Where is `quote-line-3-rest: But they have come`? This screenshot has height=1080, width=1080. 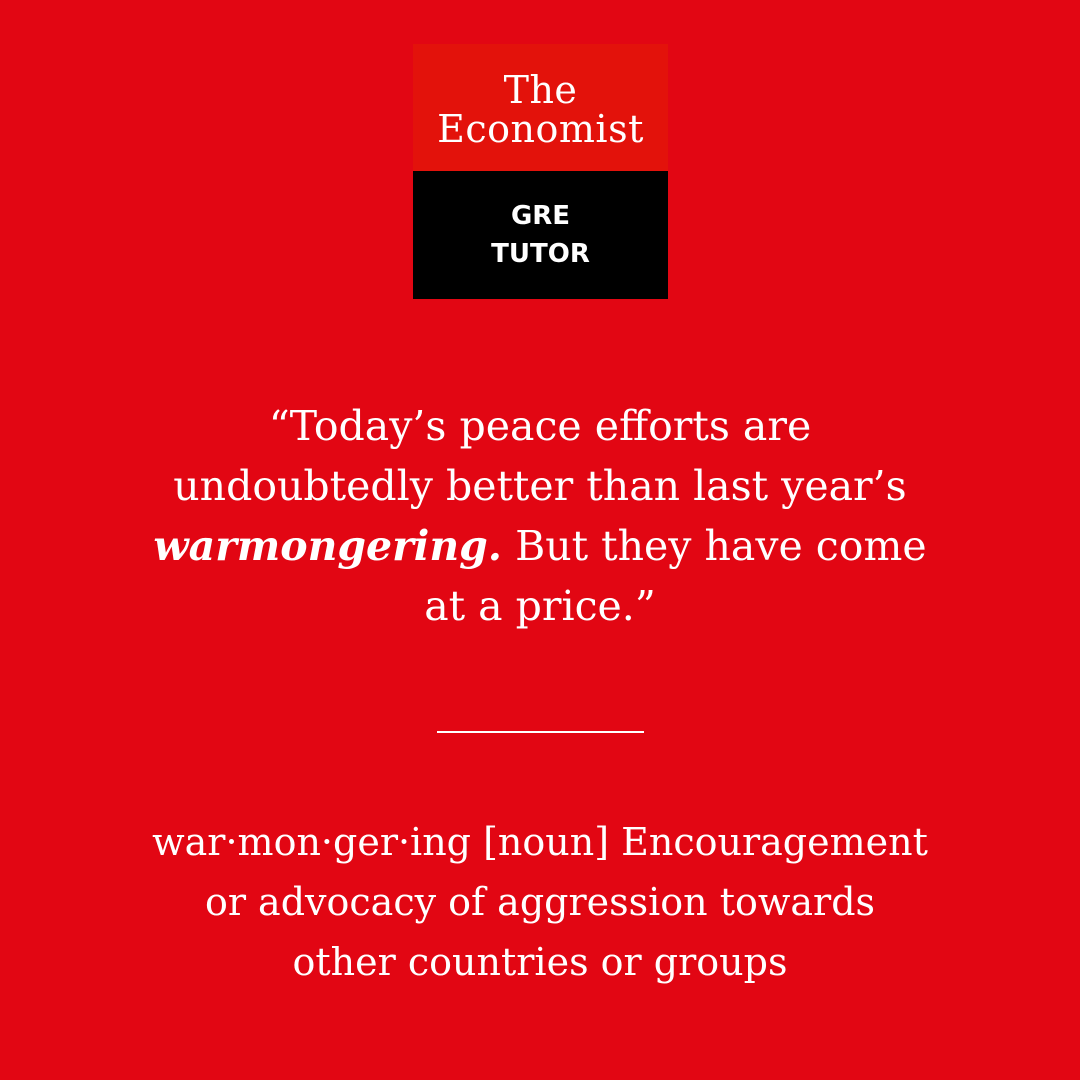
quote-line-3-rest: But they have come is located at coordinates (714, 546).